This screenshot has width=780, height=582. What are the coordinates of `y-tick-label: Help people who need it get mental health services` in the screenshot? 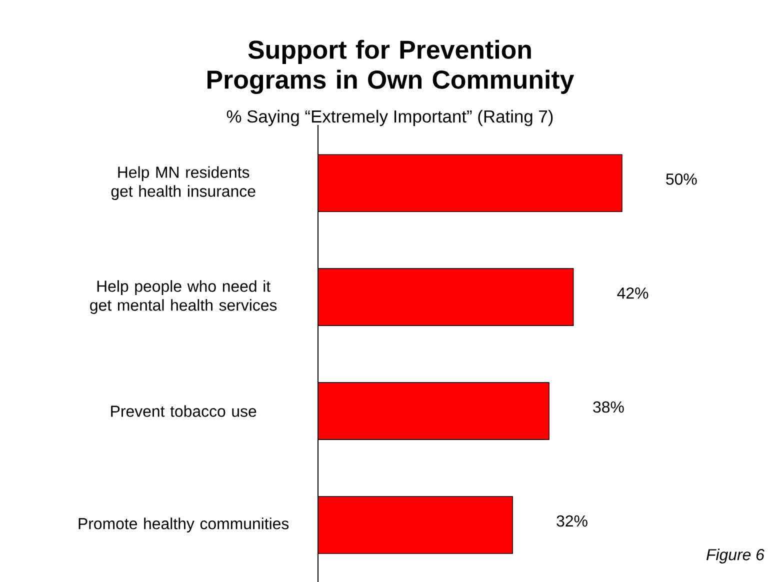 It's located at (183, 297).